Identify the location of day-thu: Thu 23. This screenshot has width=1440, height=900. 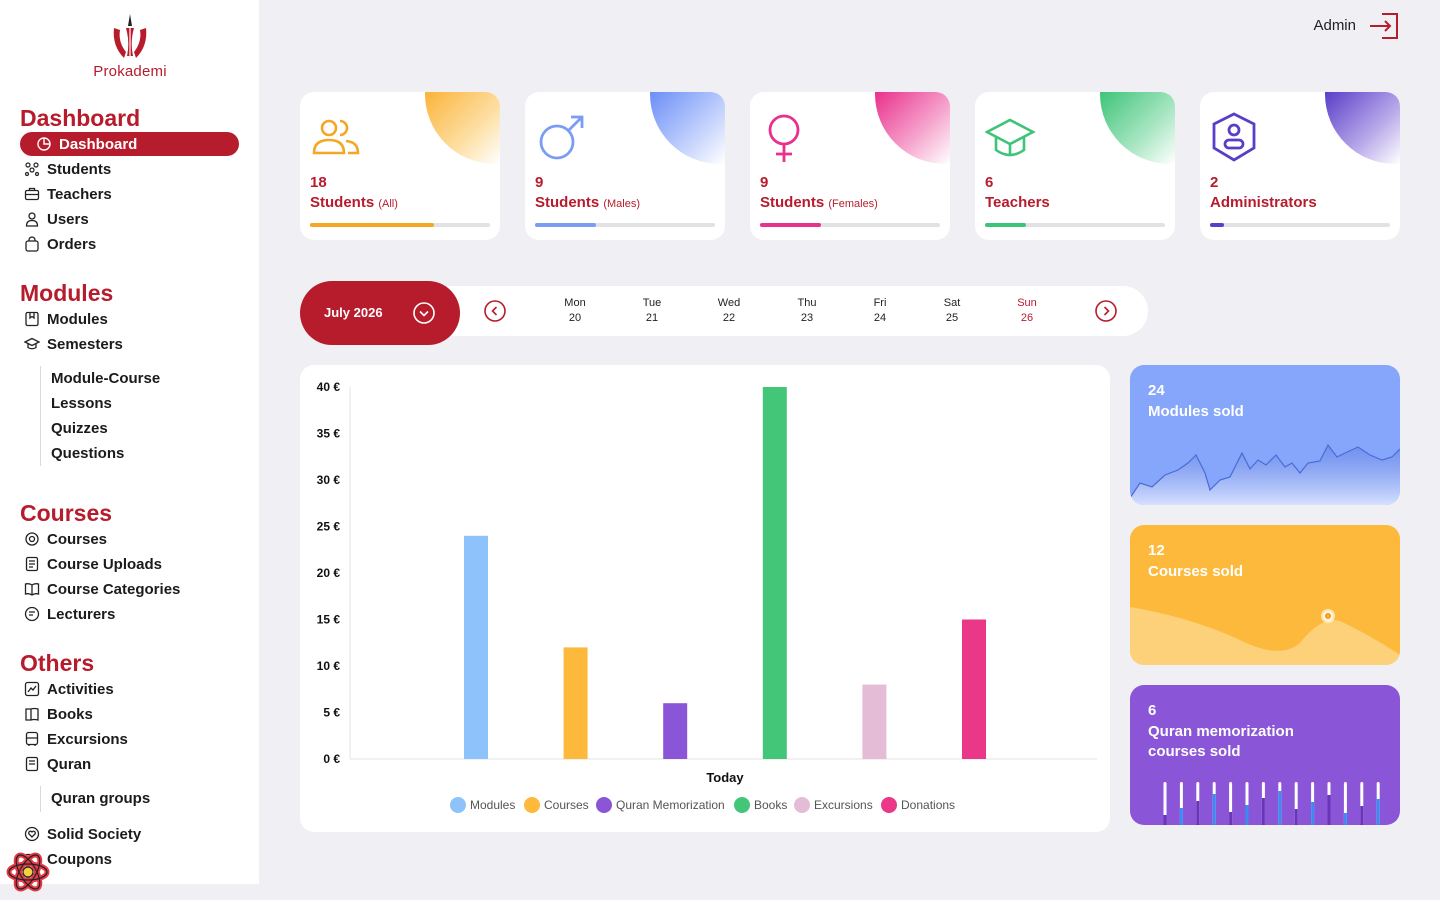
(807, 311).